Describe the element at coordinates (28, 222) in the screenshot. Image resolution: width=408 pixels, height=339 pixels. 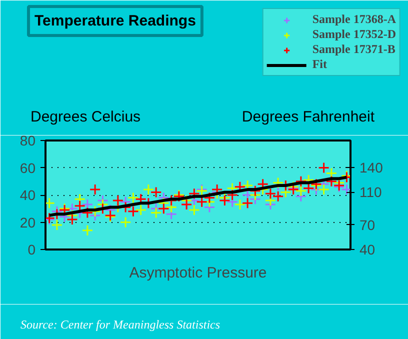
I see `y-tick-label: 20` at that location.